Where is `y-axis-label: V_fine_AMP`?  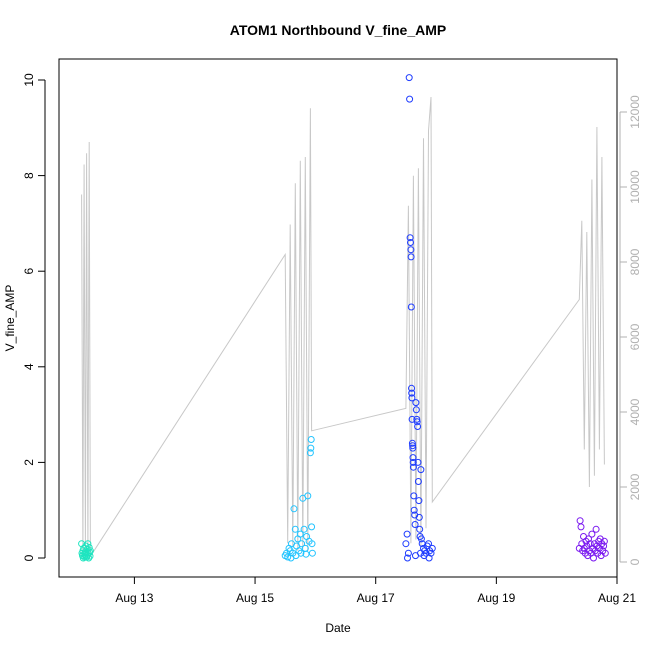
y-axis-label: V_fine_AMP is located at coordinates (10, 318).